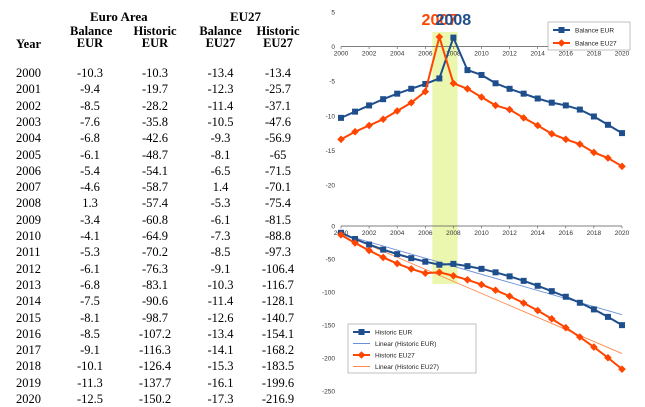 This screenshot has height=407, width=645. What do you see at coordinates (28, 105) in the screenshot?
I see `year-cell: 2002` at bounding box center [28, 105].